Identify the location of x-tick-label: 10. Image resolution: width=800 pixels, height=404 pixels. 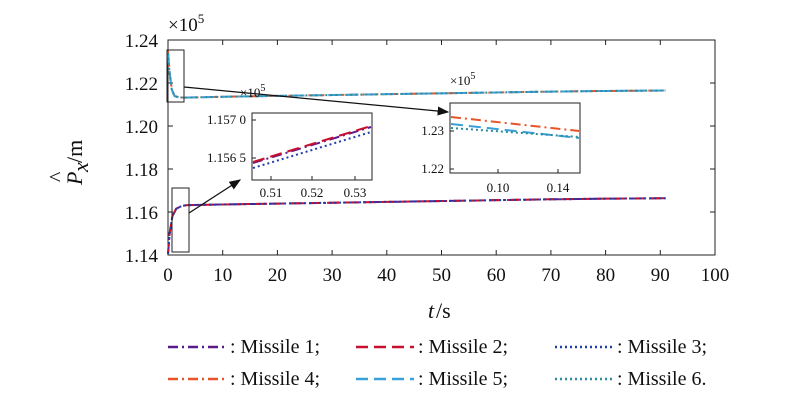
(222, 275).